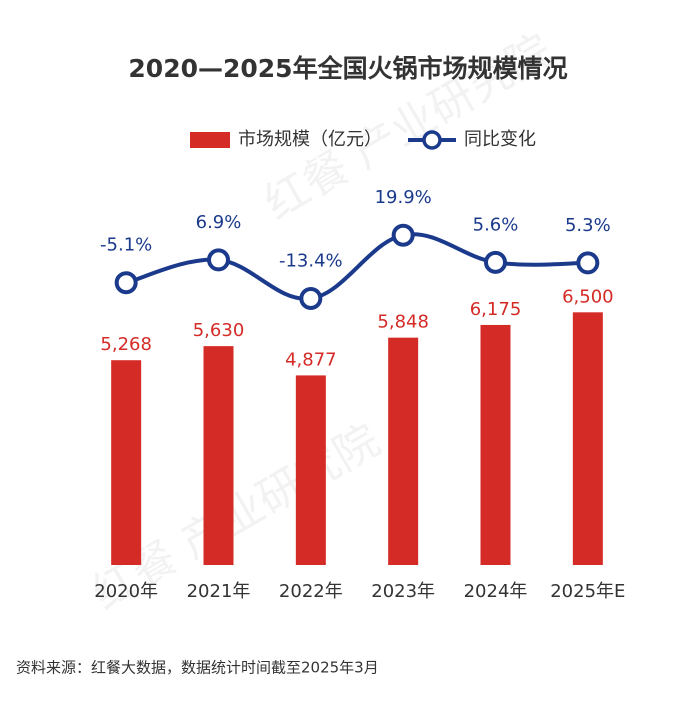 The image size is (696, 726). What do you see at coordinates (588, 225) in the screenshot?
I see `line-value-label: 5.3%` at bounding box center [588, 225].